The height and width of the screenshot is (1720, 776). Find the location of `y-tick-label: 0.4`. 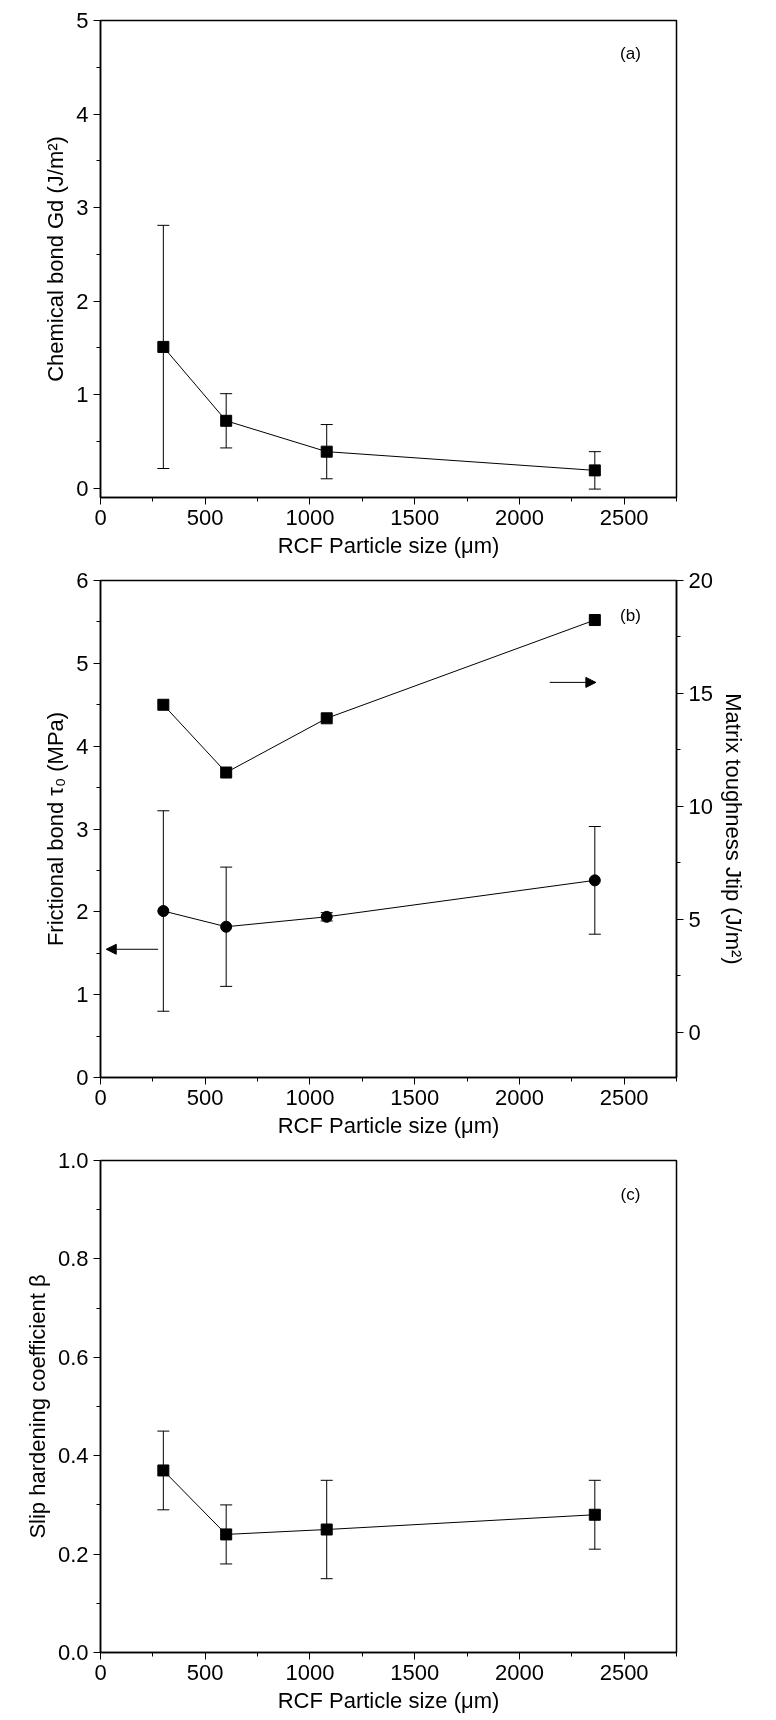

y-tick-label: 0.4 is located at coordinates (73, 1456).